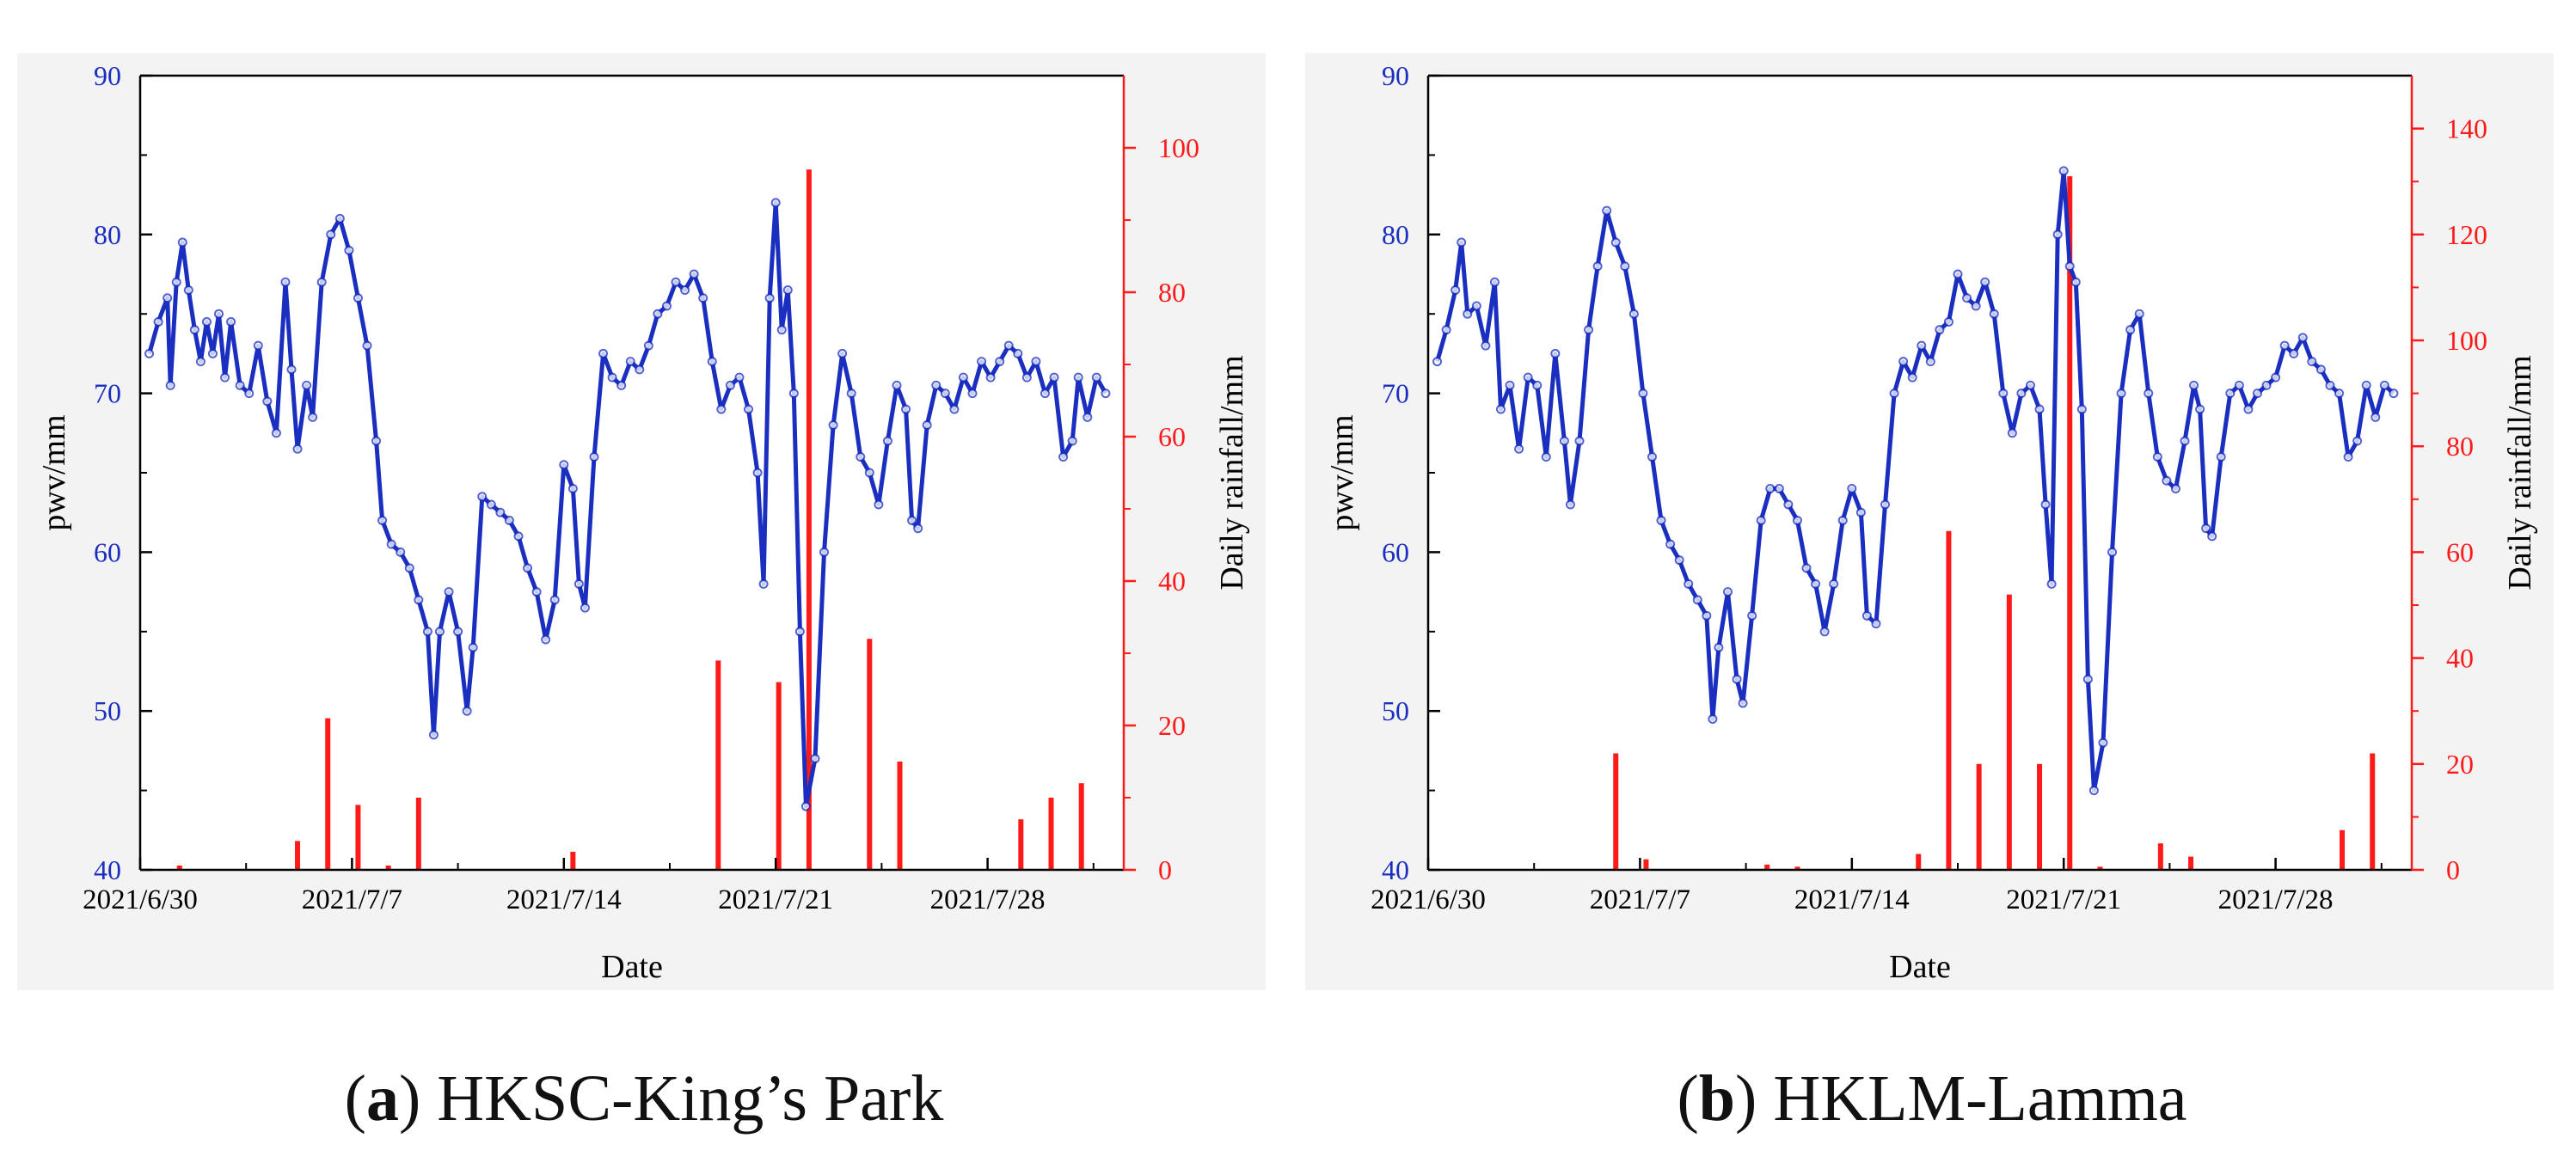 This screenshot has height=1175, width=2576. I want to click on y-right-tick-label: 60, so click(1172, 437).